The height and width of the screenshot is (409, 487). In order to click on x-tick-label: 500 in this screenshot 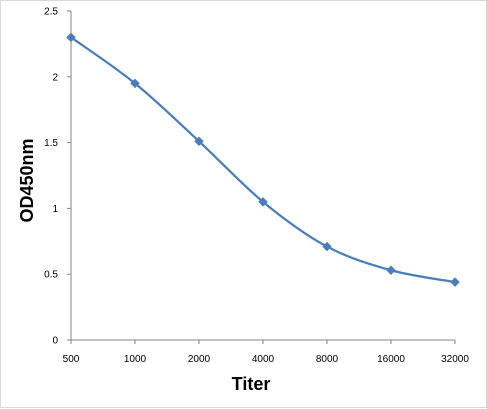, I will do `click(71, 359)`.